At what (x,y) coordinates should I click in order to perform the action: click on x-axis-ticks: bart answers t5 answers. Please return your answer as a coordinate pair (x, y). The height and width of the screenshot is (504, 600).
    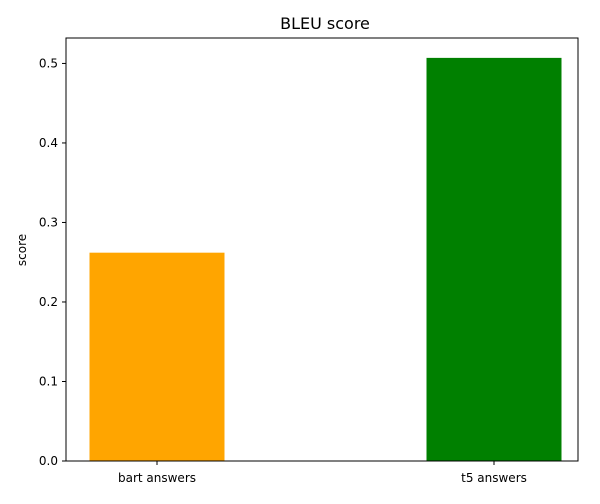
    Looking at the image, I should click on (322, 473).